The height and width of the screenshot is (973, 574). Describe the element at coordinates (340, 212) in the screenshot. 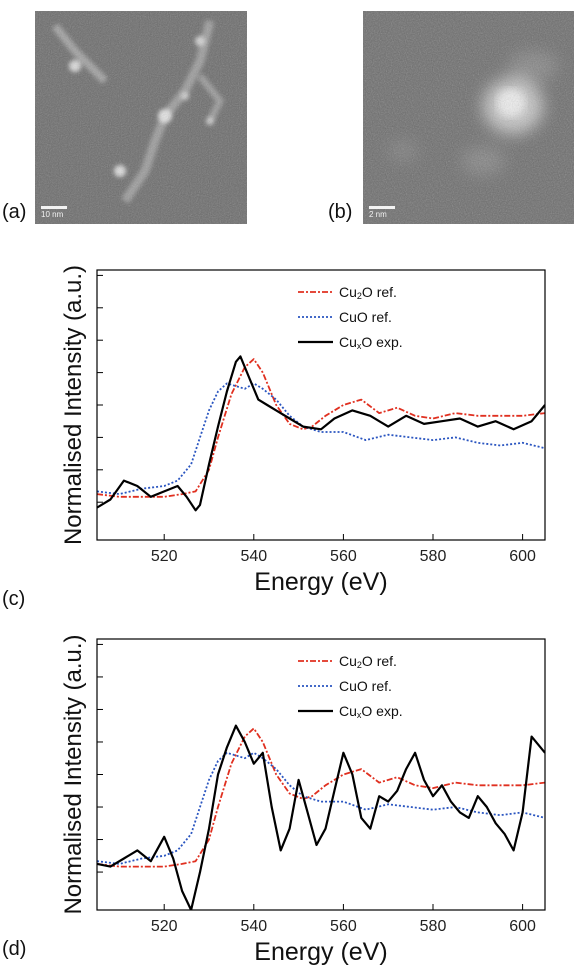

I see `panel-label-b: (b)` at that location.